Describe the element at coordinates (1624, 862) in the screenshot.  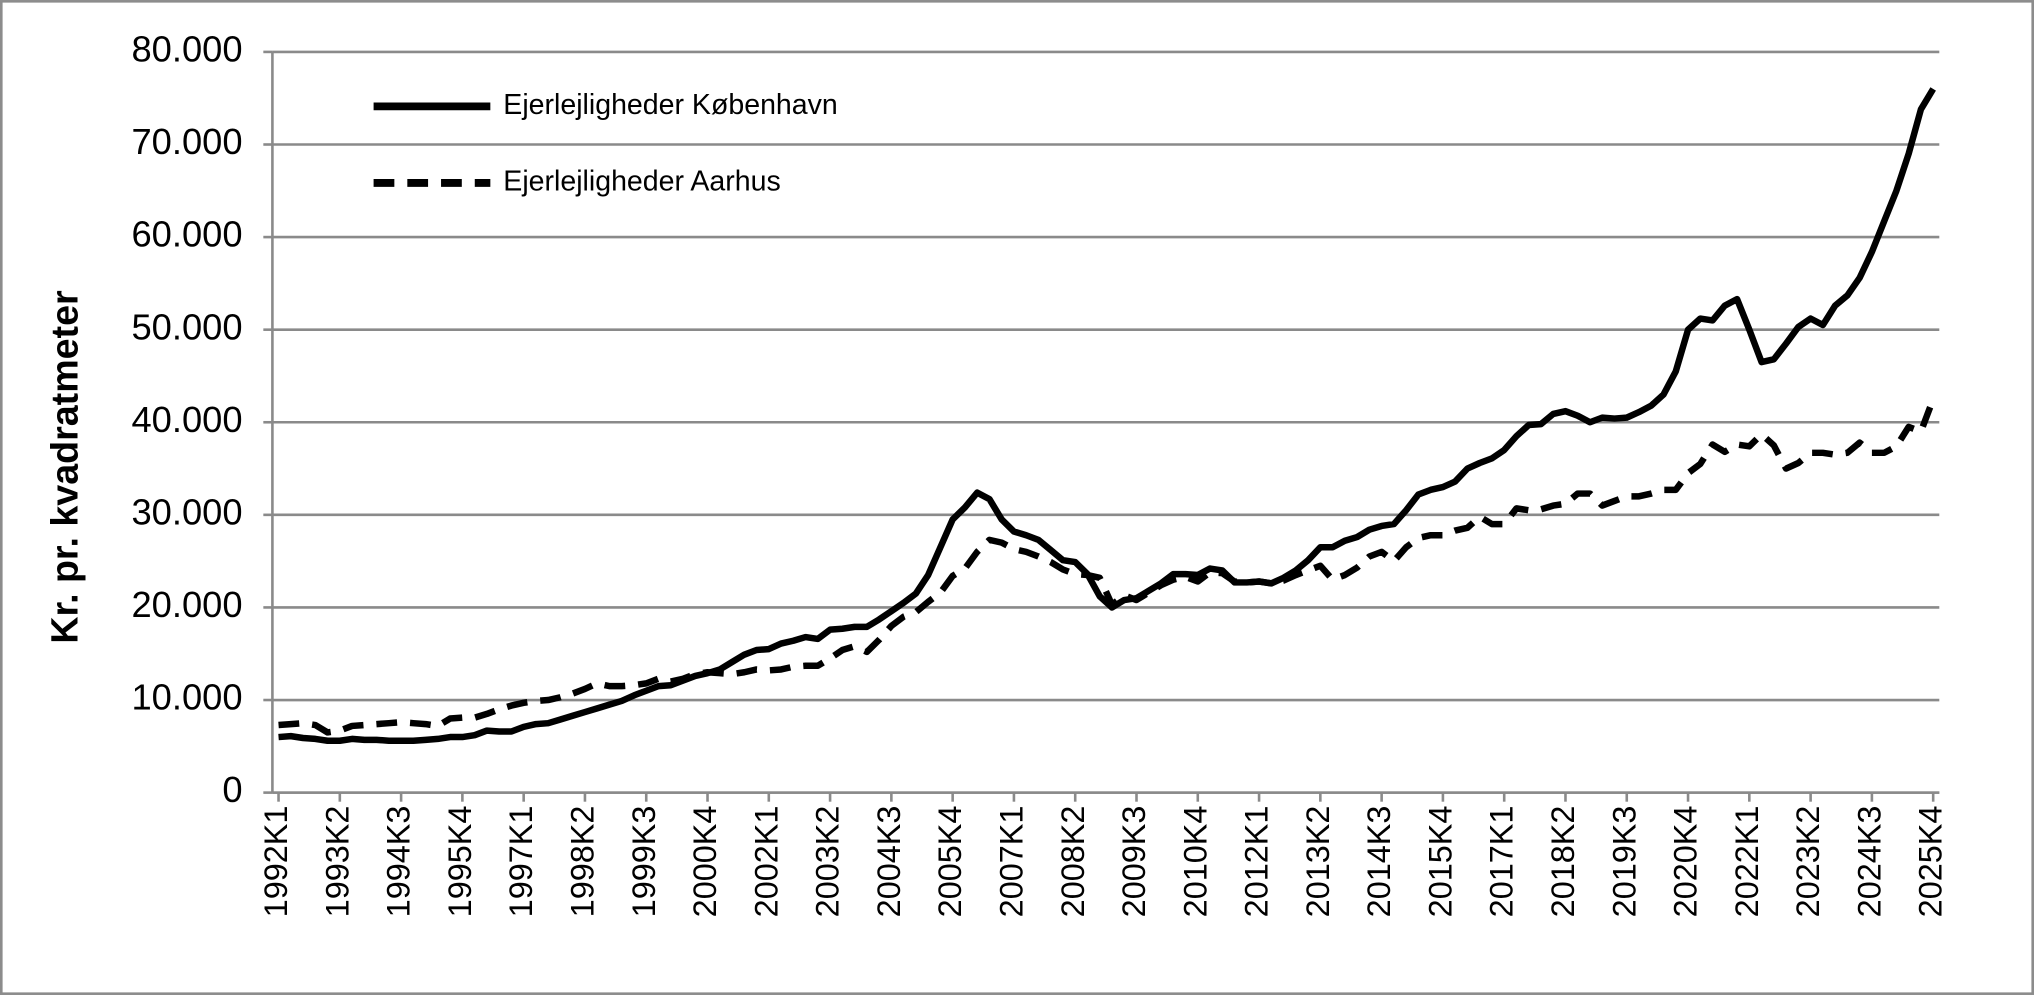
I see `x-tick-label: 2019K3` at that location.